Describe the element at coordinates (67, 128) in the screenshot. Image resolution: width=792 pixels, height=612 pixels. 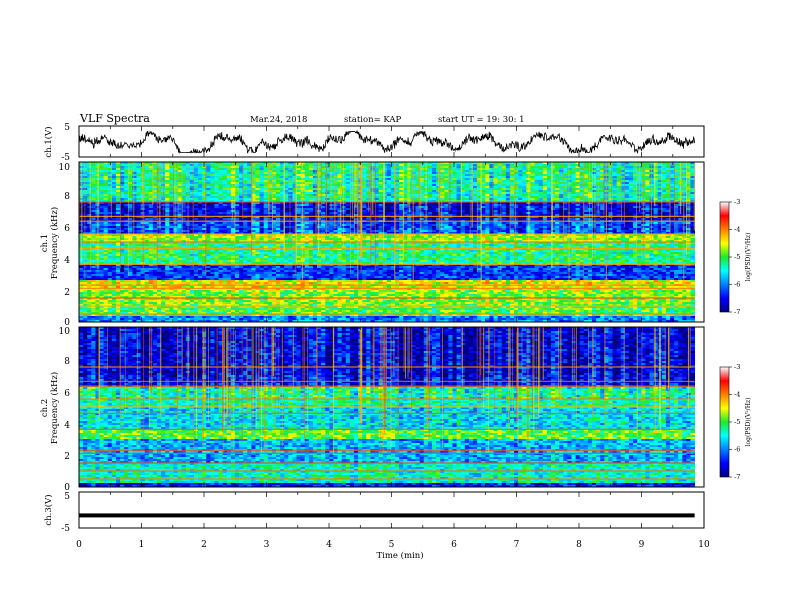
I see `ch1-wave-tick-top: 5` at that location.